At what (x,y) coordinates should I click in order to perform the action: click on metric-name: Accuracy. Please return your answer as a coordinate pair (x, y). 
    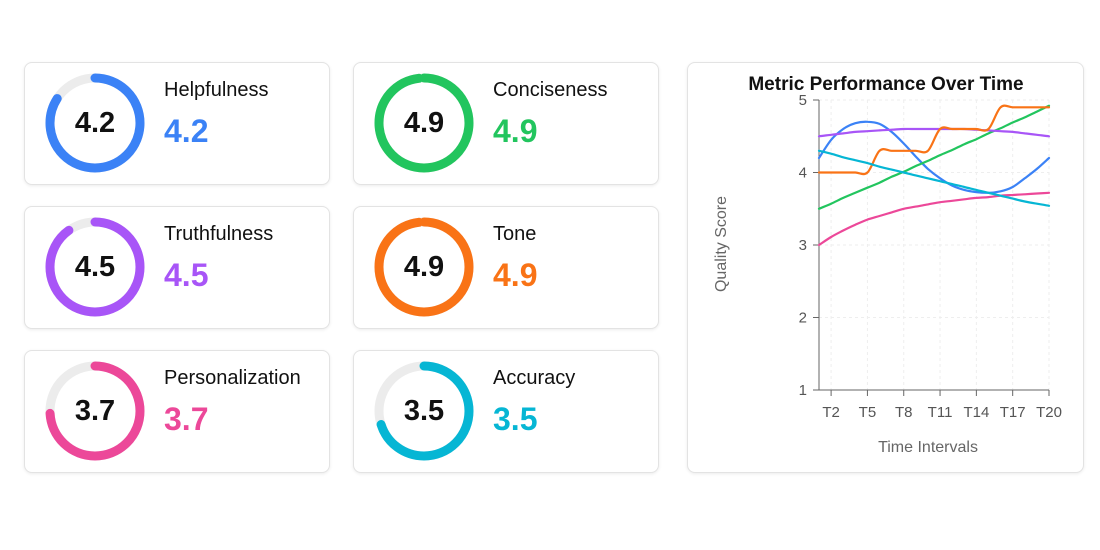
    Looking at the image, I should click on (534, 378).